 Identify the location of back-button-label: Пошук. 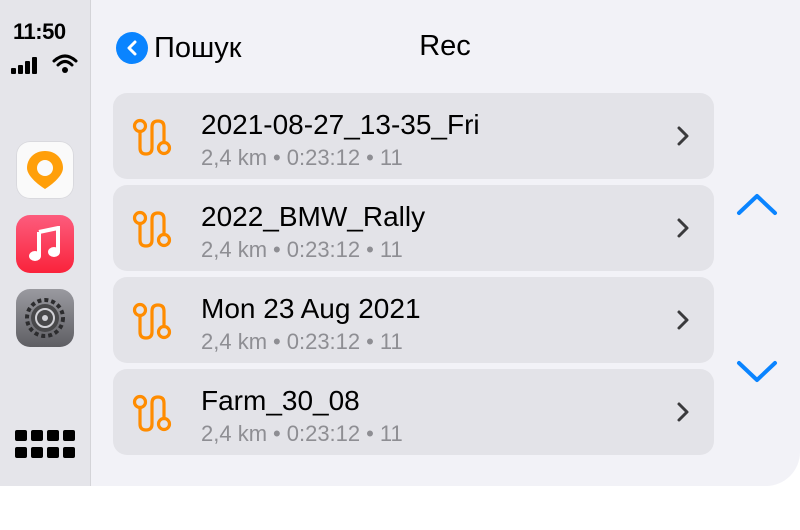
(198, 47).